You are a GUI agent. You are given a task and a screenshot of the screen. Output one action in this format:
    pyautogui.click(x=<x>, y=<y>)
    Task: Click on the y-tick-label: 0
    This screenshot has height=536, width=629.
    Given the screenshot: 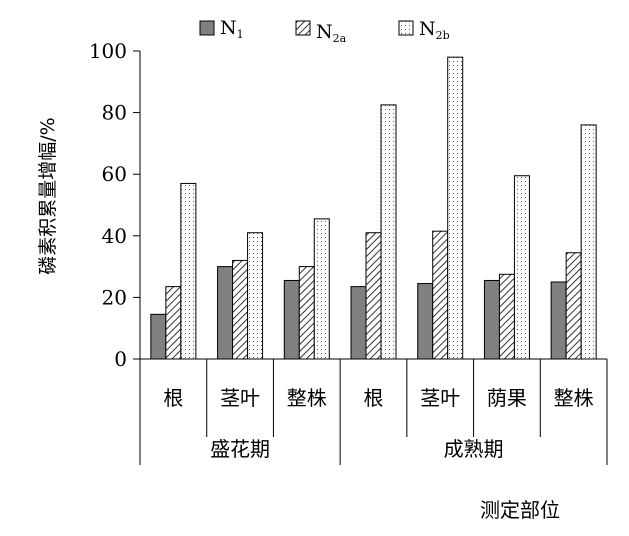 What is the action you would take?
    pyautogui.click(x=120, y=359)
    